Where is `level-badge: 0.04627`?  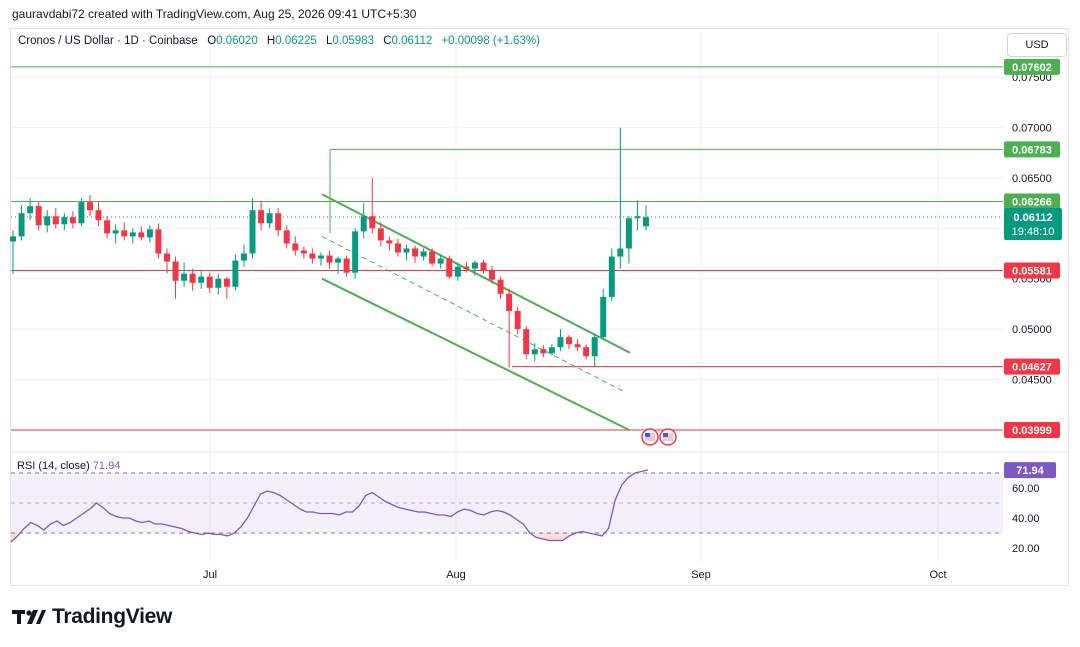
level-badge: 0.04627 is located at coordinates (1032, 366).